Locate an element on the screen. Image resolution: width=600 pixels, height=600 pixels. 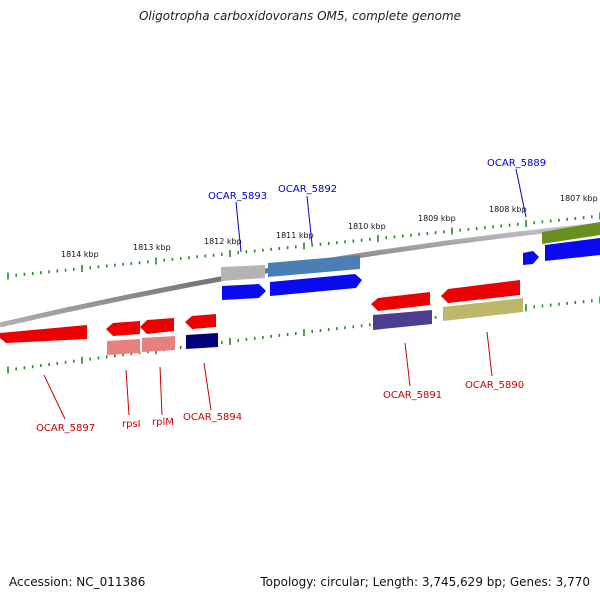
label-ocar-5897: OCAR_5897 is located at coordinates (65, 428).